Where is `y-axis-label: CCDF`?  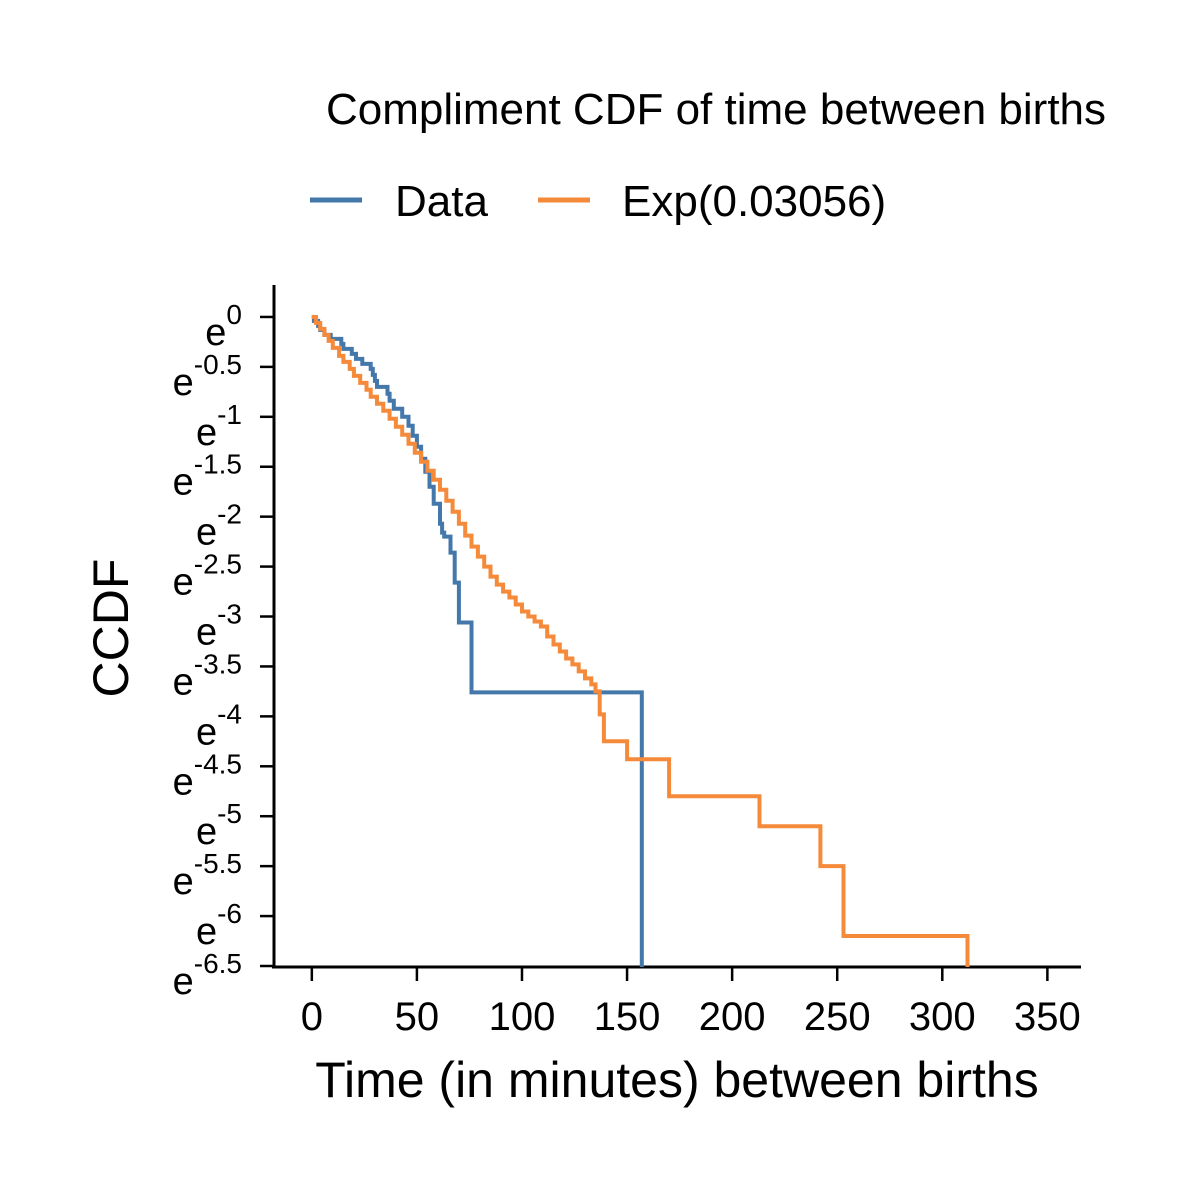 y-axis-label: CCDF is located at coordinates (111, 628).